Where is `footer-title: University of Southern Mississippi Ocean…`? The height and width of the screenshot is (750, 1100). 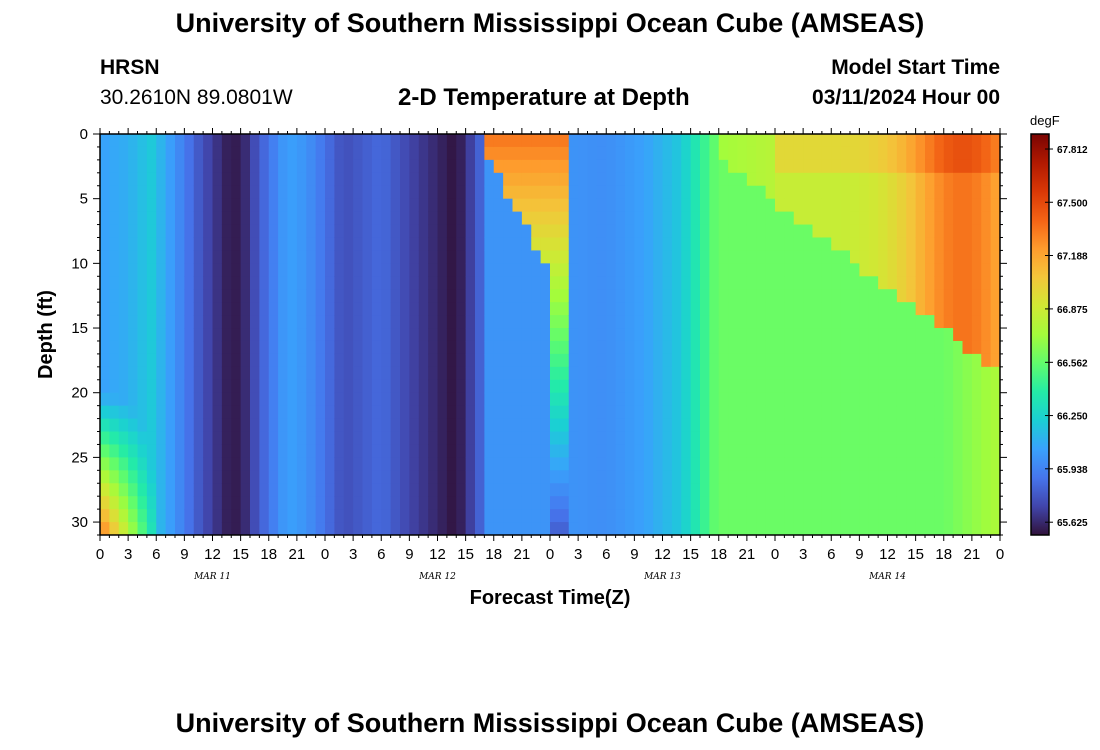
footer-title: University of Southern Mississippi Ocean… is located at coordinates (550, 723).